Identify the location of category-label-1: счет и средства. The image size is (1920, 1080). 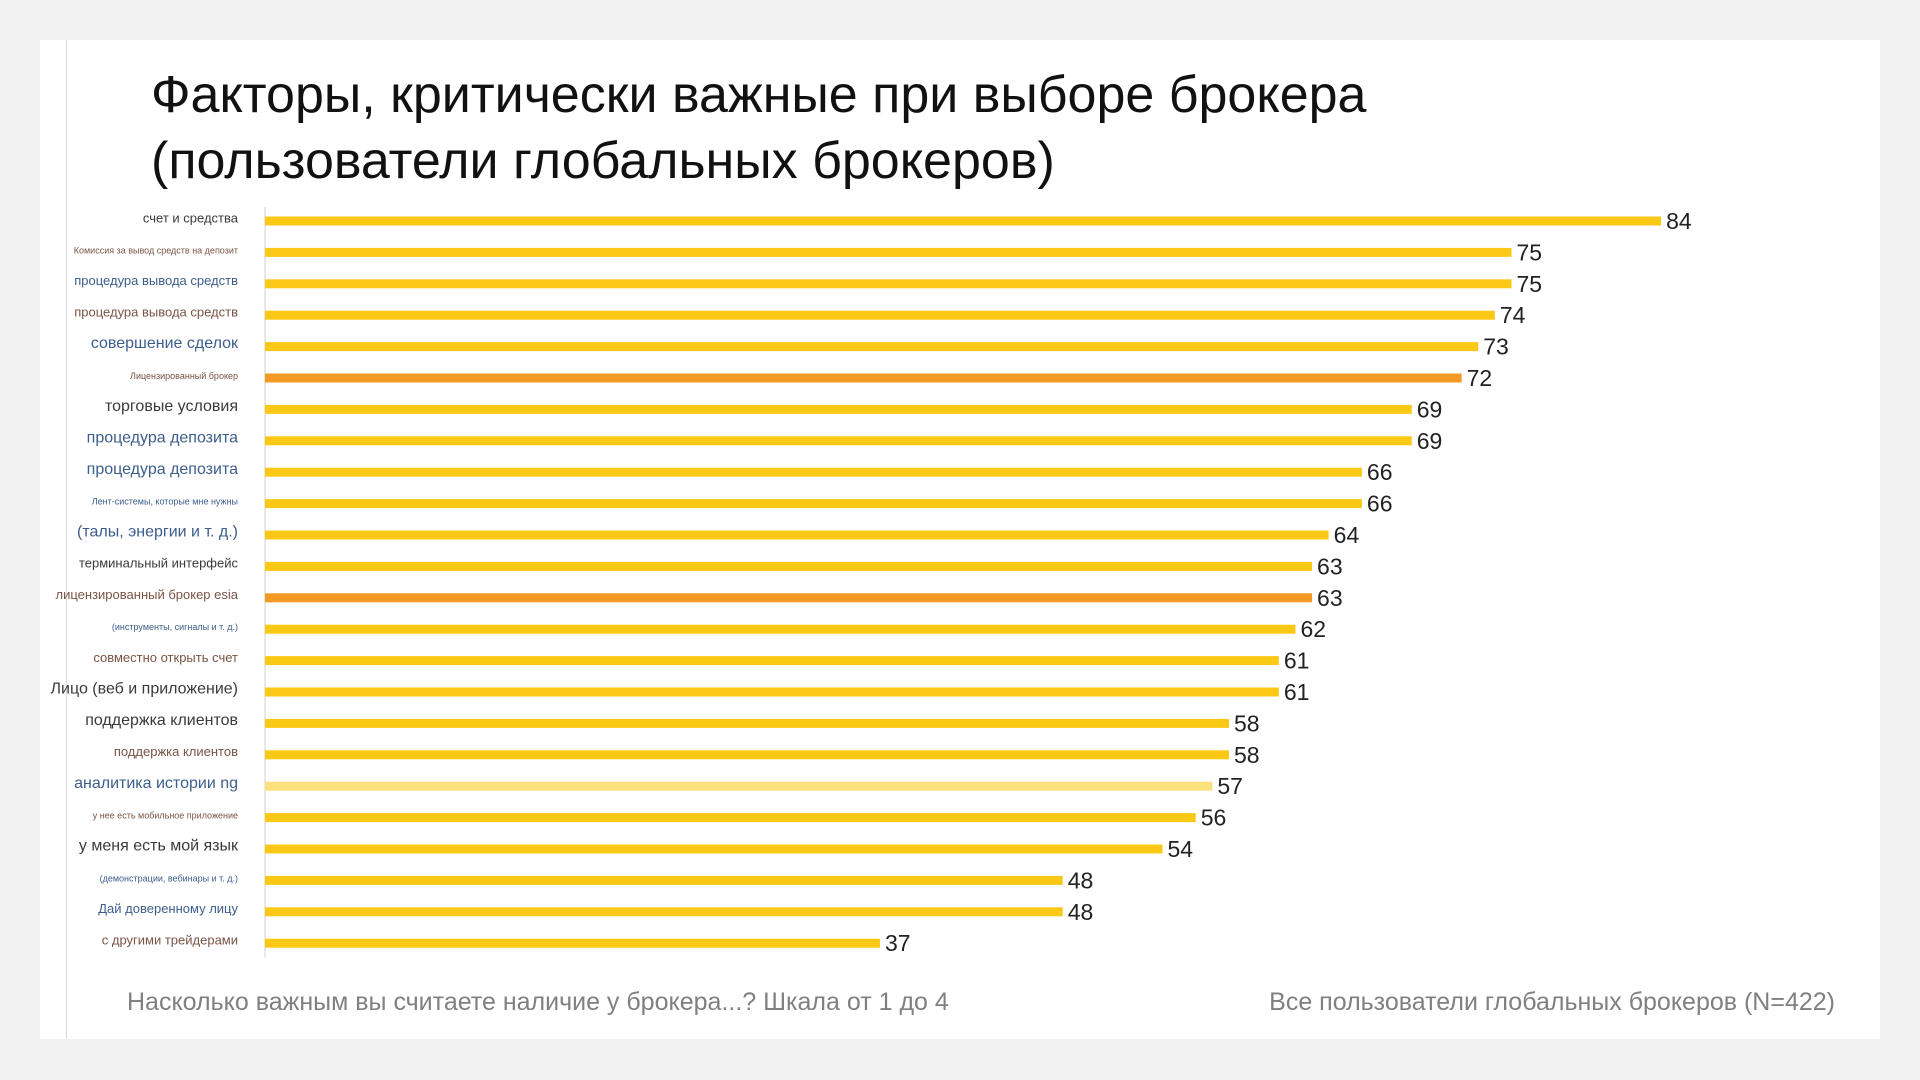
(191, 217).